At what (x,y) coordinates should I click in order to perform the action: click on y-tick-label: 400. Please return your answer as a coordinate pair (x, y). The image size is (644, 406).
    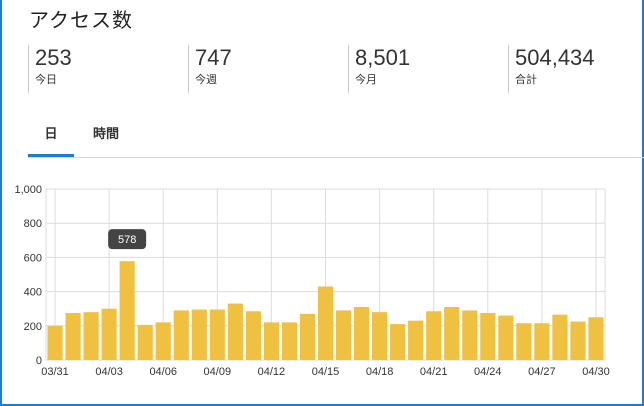
    Looking at the image, I should click on (33, 293).